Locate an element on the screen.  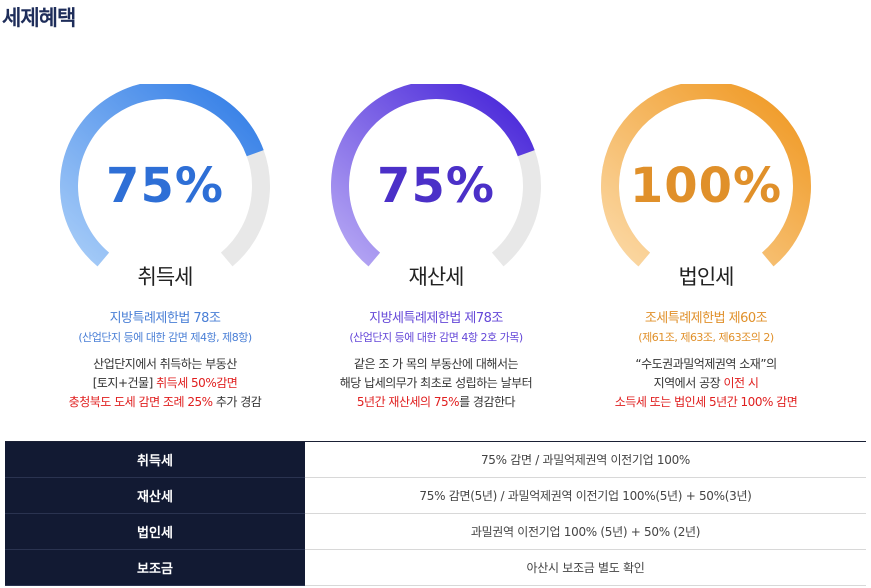
highlight-text: 취득세 50%감면 is located at coordinates (197, 383).